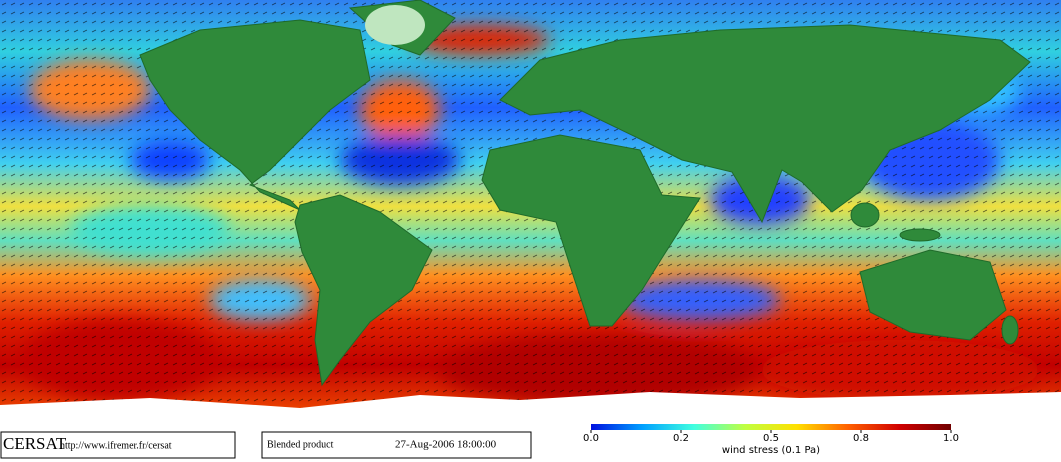 The image size is (1061, 462). I want to click on colorbar-tick-label: 0.8, so click(861, 438).